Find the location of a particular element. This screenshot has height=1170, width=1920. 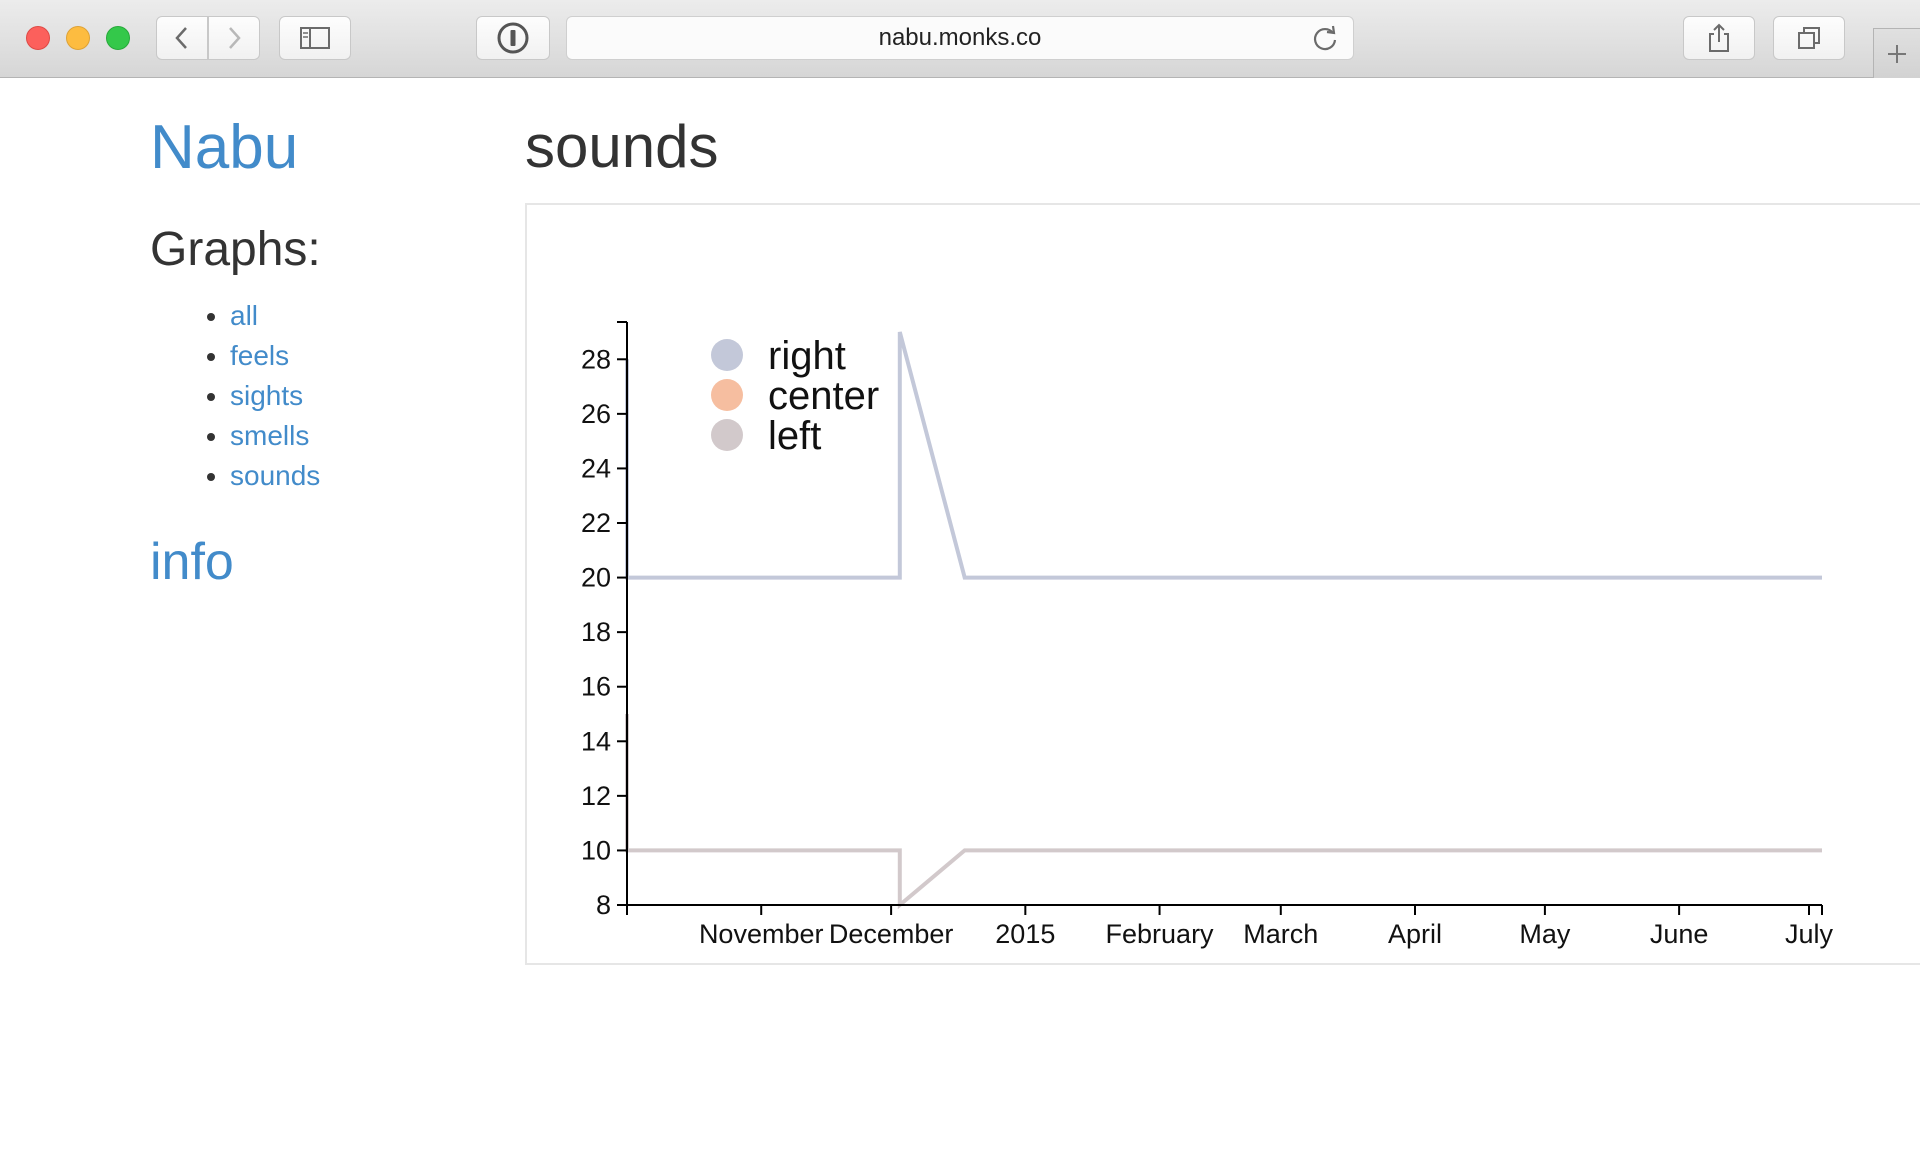

password-manager-button is located at coordinates (513, 38).